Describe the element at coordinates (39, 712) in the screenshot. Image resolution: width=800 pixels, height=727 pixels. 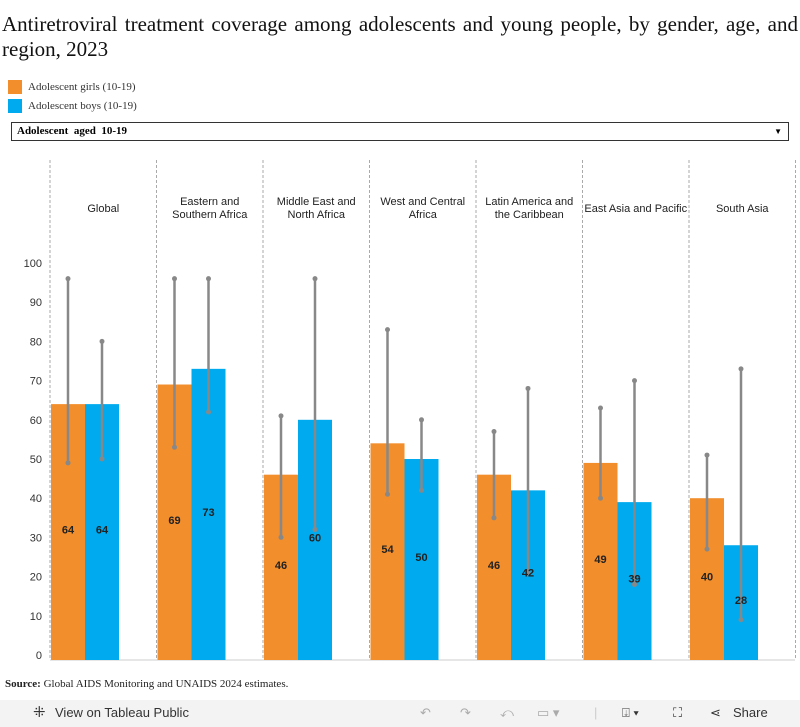
I see `tableau-icon: ⁜` at that location.